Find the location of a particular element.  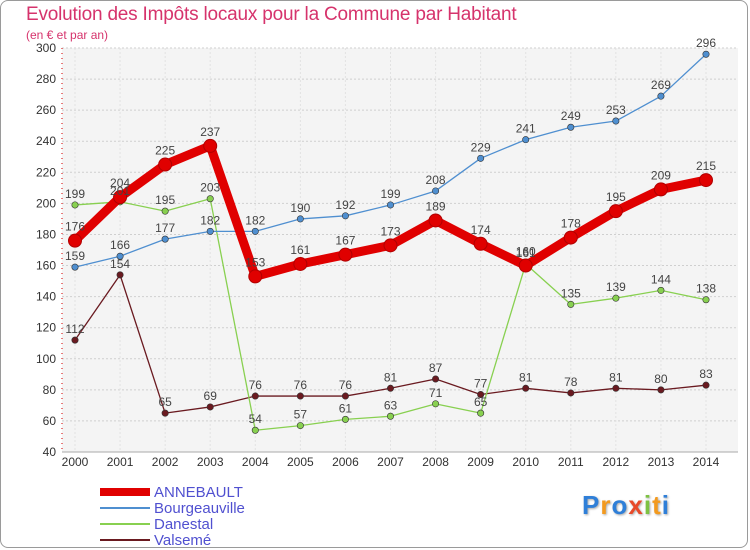

x-tick-label: 2002 is located at coordinates (165, 462).